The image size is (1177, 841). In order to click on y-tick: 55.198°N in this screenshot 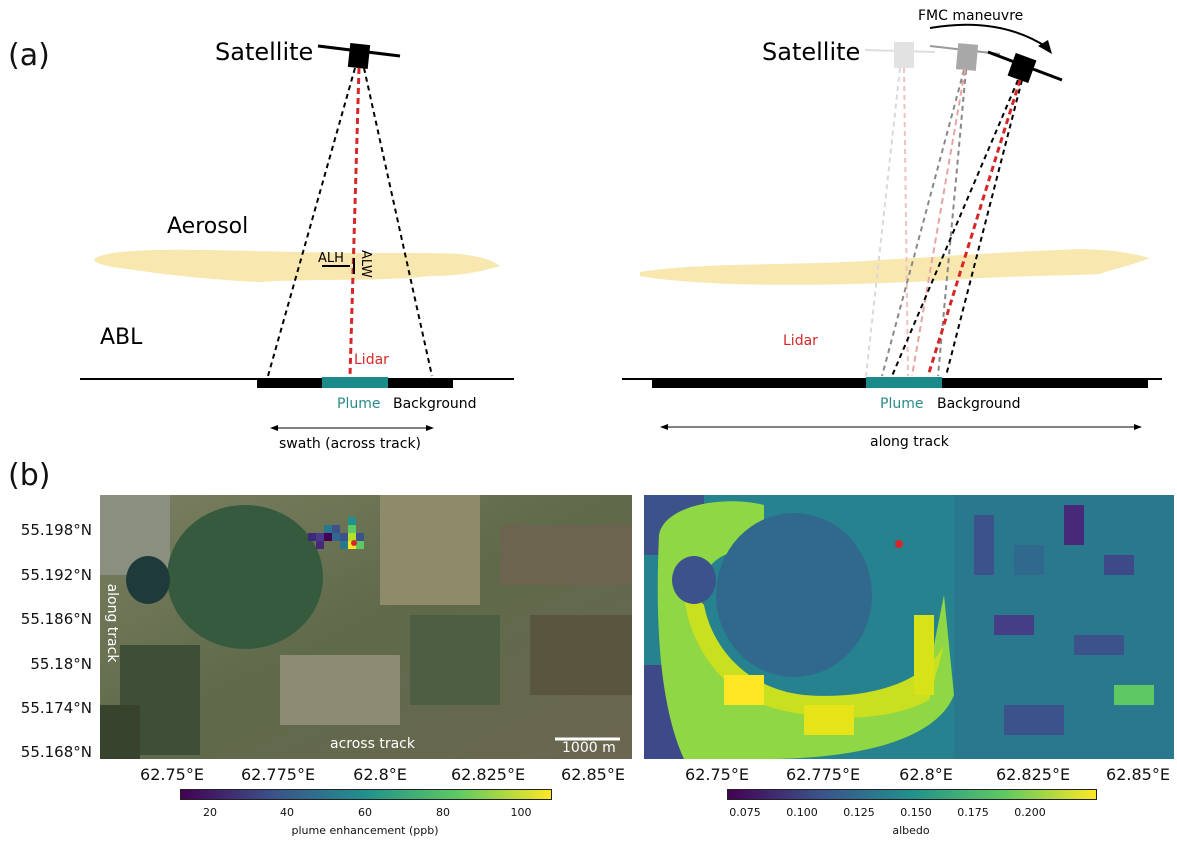, I will do `click(56, 530)`.